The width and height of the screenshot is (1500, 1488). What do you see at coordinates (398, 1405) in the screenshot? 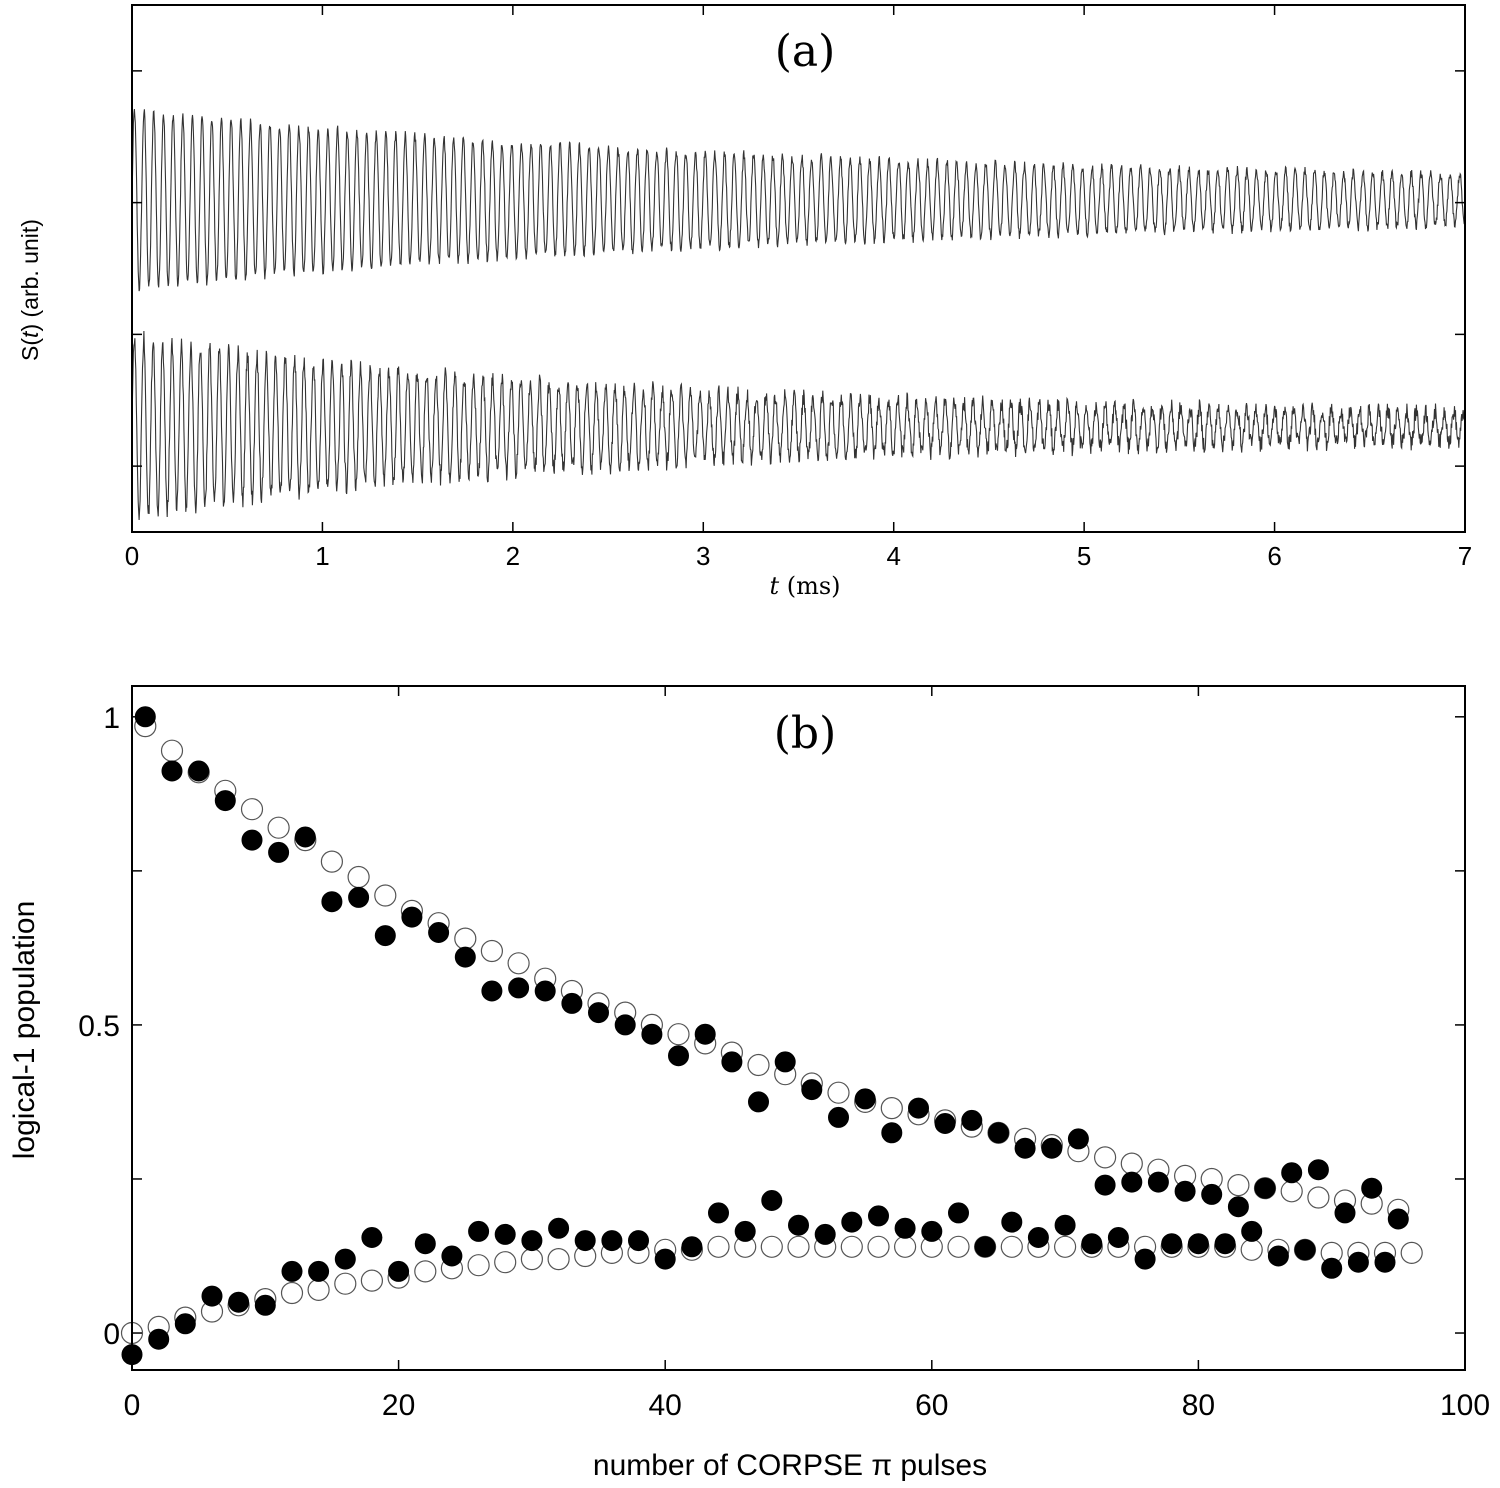
I see `panel-b-xtick-label: 20` at bounding box center [398, 1405].